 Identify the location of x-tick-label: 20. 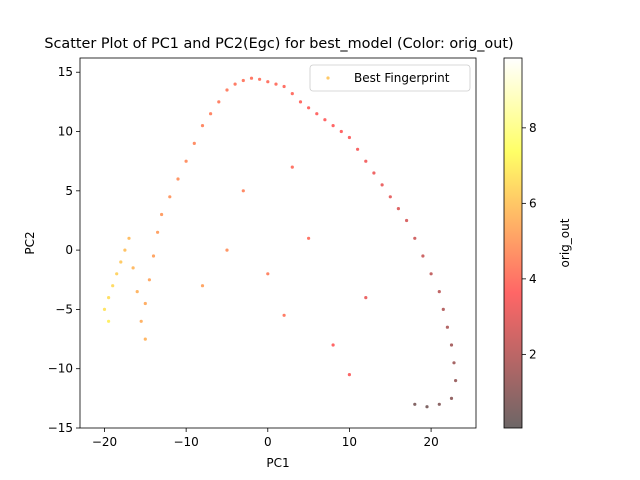
(430, 442).